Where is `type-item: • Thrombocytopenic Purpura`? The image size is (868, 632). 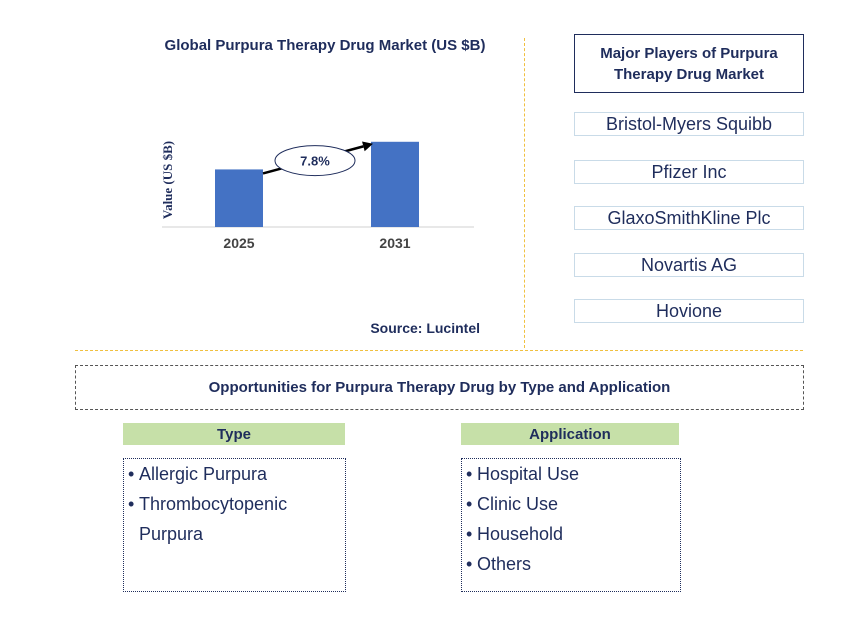
type-item: • Thrombocytopenic Purpura is located at coordinates (208, 519).